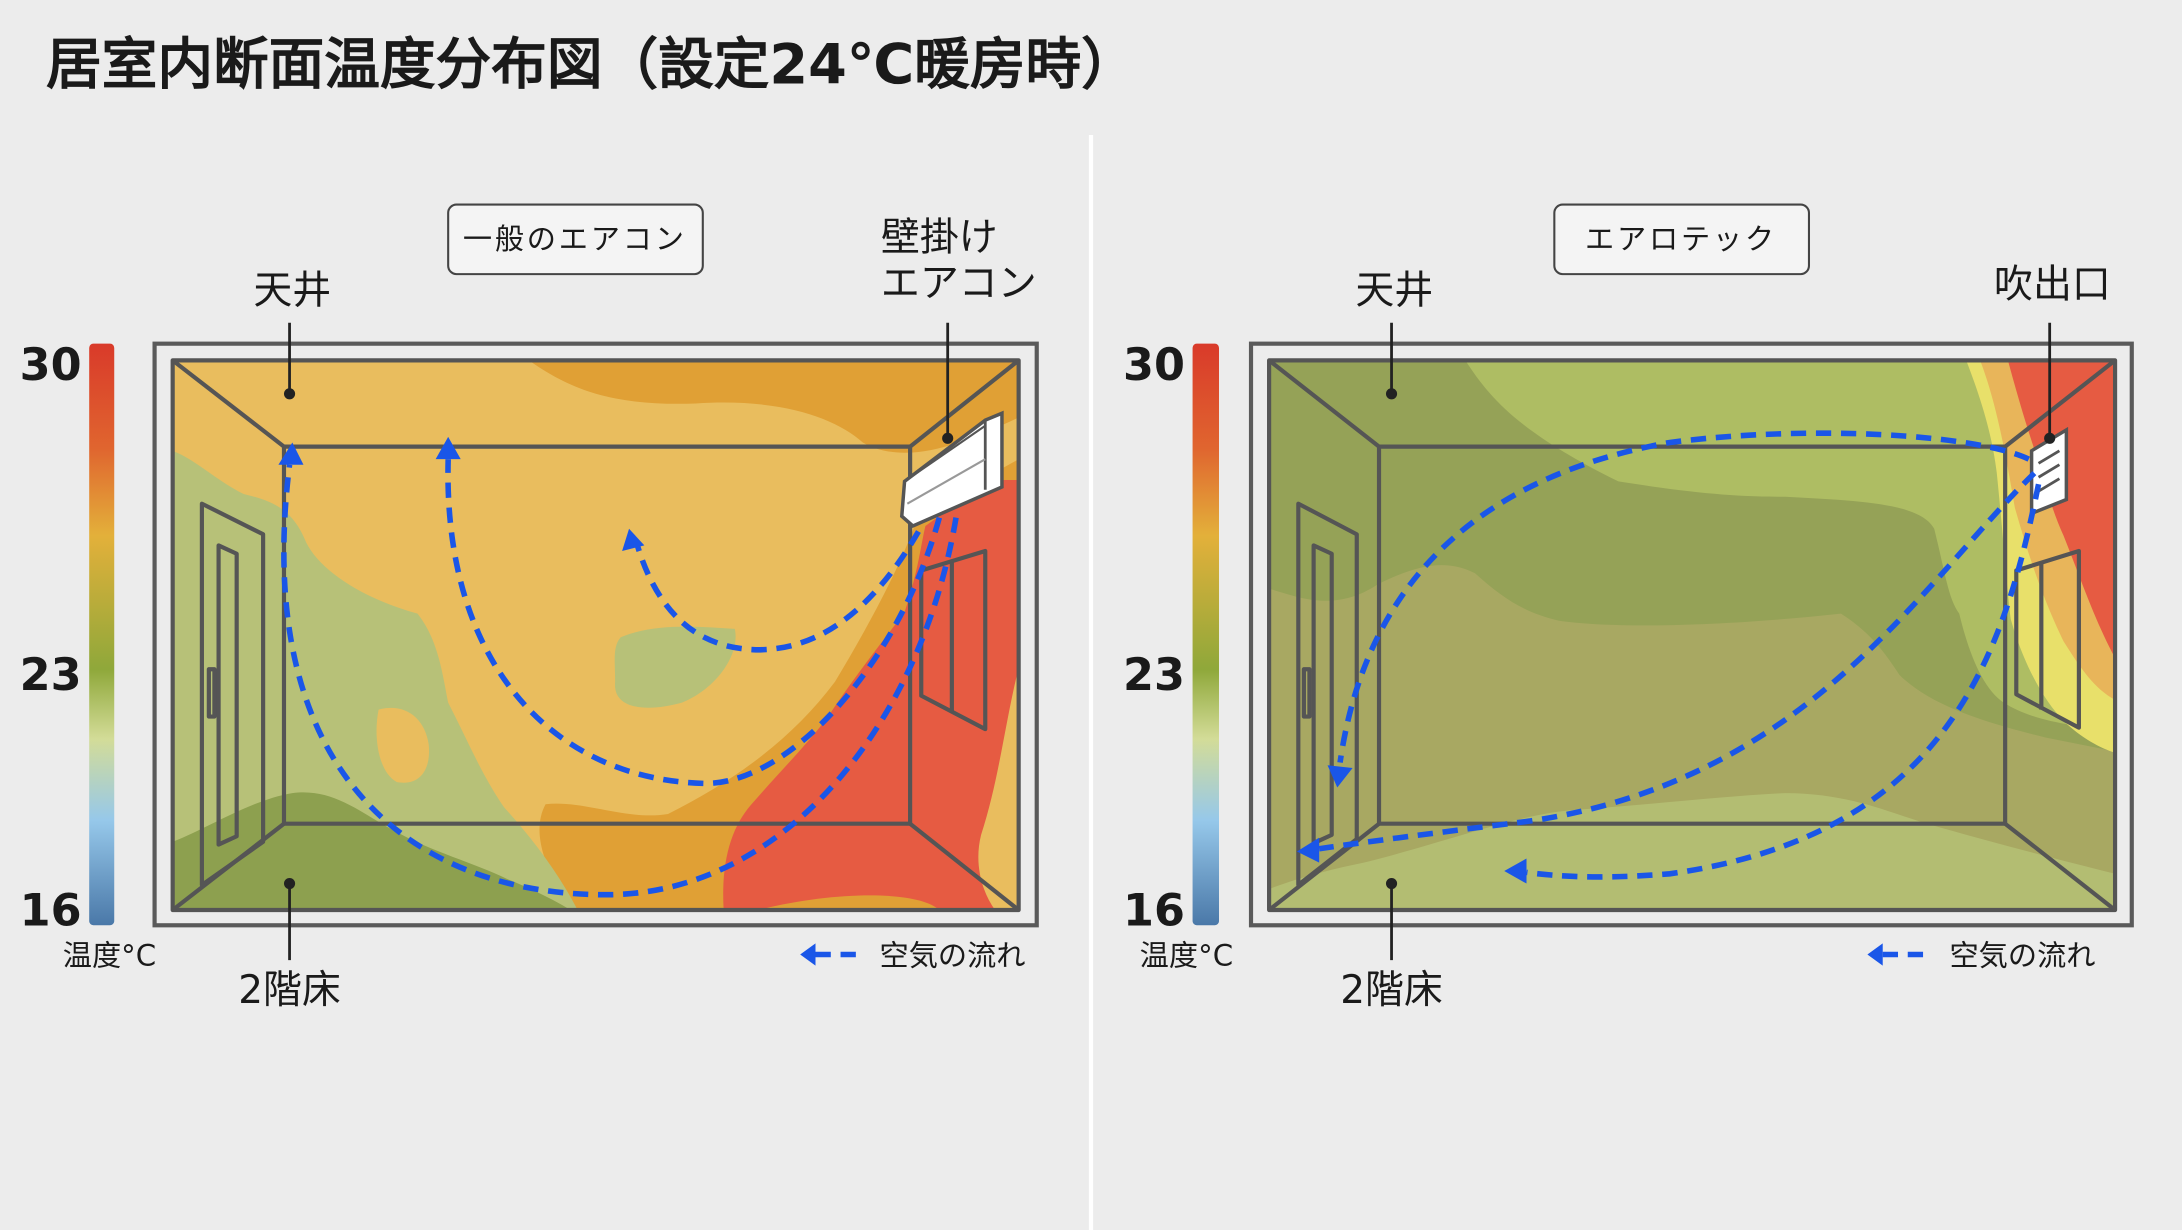  Describe the element at coordinates (591, 64) in the screenshot. I see `page-title: 居室内断面温度分布図（設定24℃暖房時）` at that location.